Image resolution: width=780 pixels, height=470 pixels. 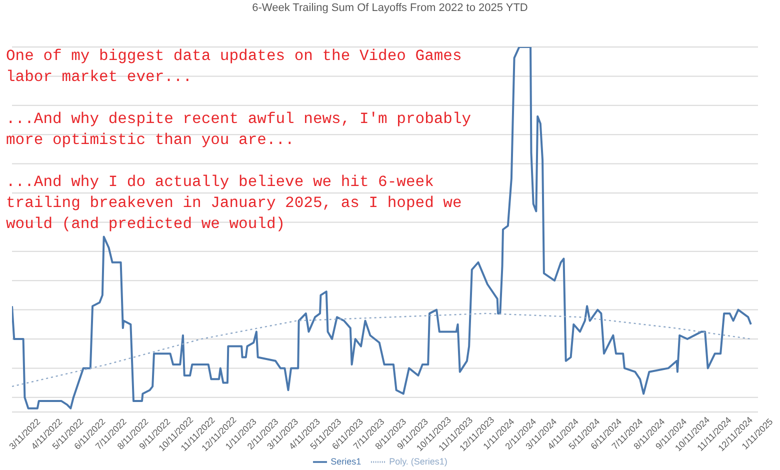 What do you see at coordinates (390, 8) in the screenshot?
I see `chart-title: 6-Week Trailing Sum Of Layoffs From 2022 to 2025 YTD` at bounding box center [390, 8].